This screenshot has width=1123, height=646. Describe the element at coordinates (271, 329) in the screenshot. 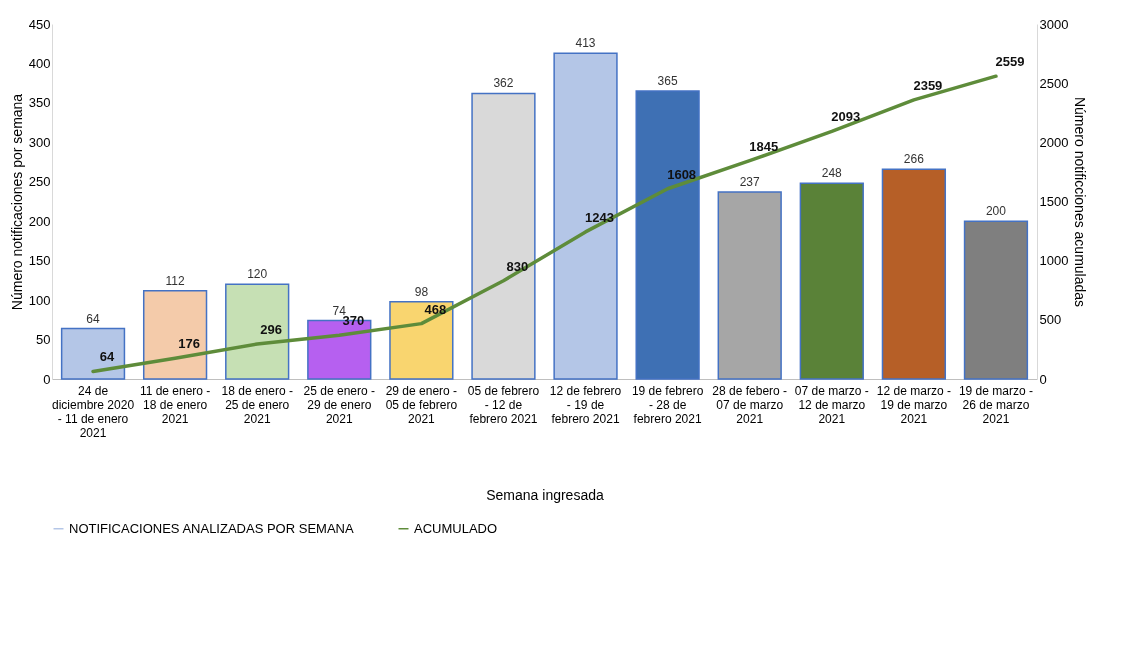

I see `data-label: 296` at that location.